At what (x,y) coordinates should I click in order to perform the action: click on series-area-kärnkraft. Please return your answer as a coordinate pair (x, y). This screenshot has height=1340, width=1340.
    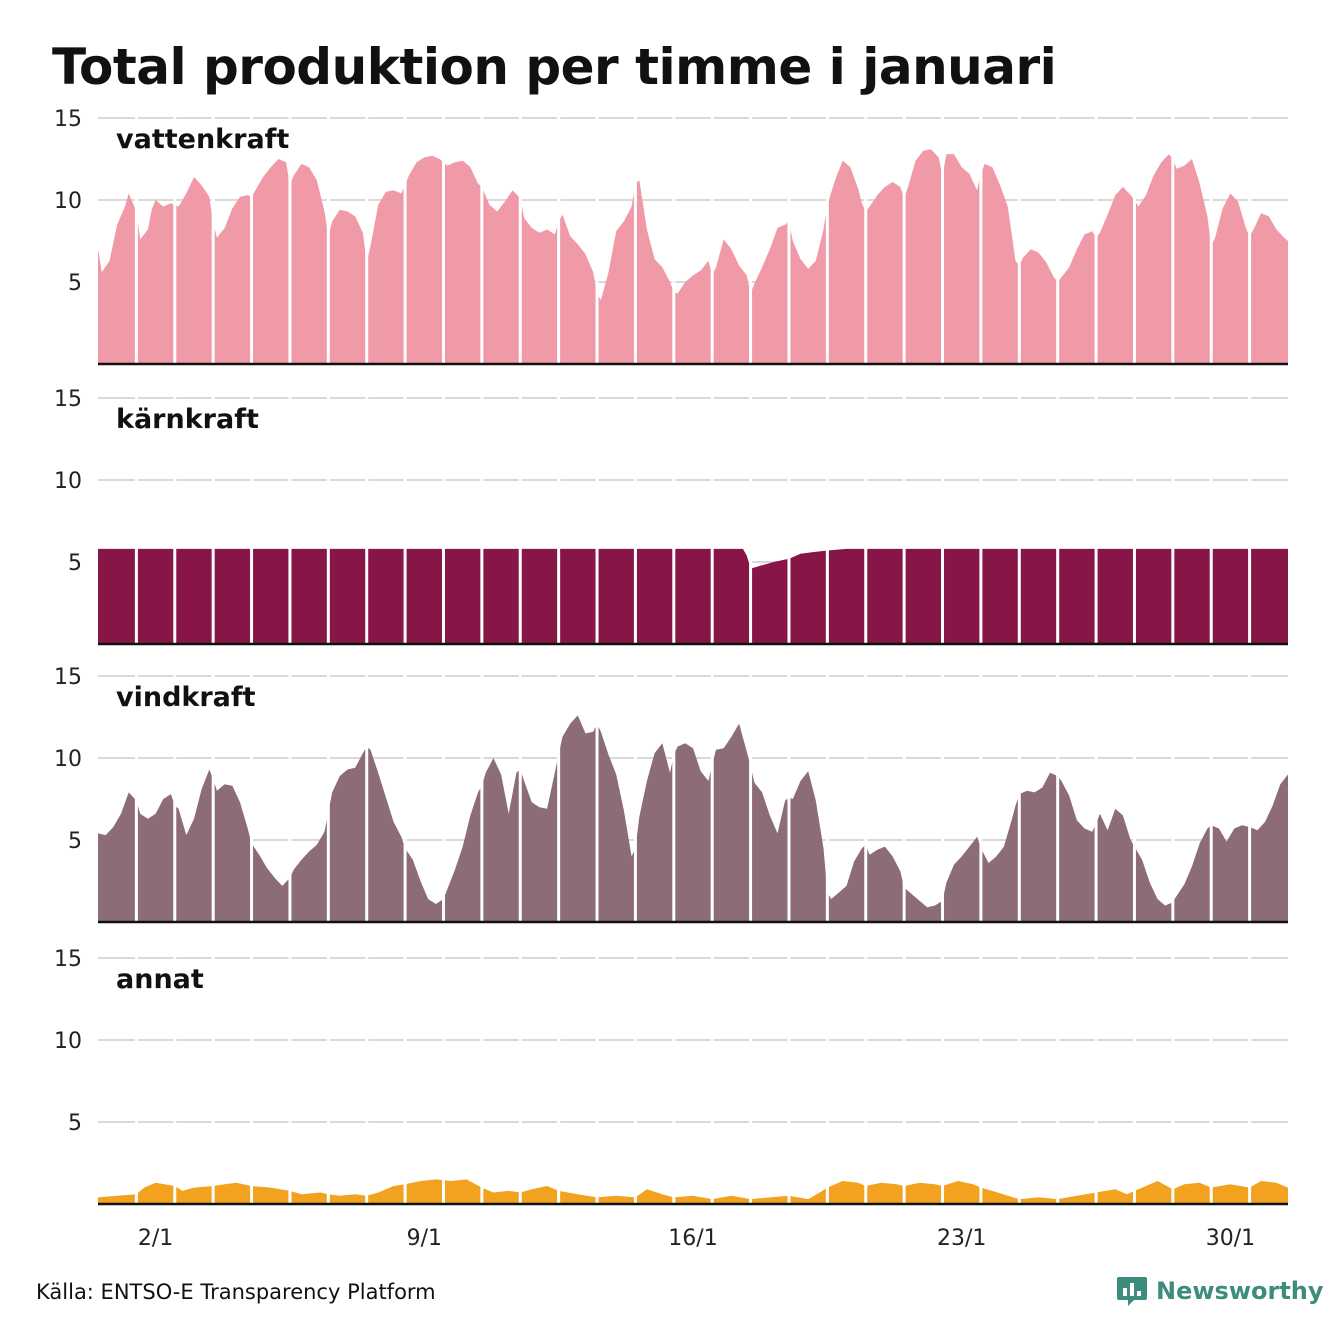
    Looking at the image, I should click on (693, 596).